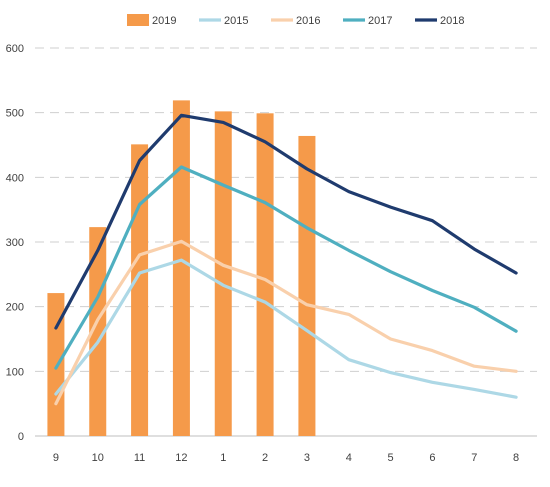 This screenshot has height=487, width=550. I want to click on x-tick-label: 8, so click(516, 458).